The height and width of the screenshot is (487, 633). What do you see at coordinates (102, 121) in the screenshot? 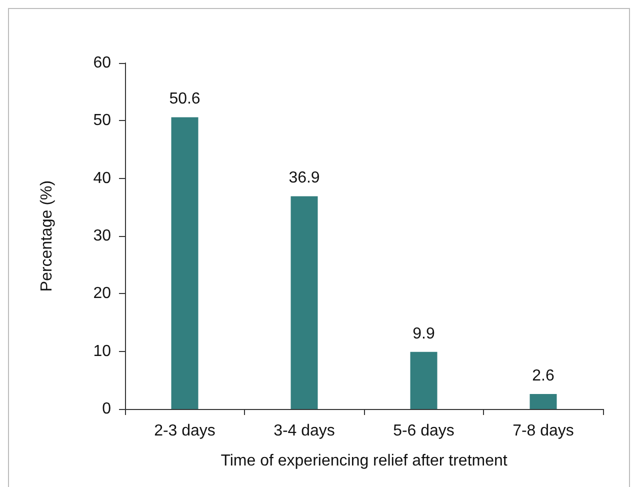
I see `y-tick-label: 50` at bounding box center [102, 121].